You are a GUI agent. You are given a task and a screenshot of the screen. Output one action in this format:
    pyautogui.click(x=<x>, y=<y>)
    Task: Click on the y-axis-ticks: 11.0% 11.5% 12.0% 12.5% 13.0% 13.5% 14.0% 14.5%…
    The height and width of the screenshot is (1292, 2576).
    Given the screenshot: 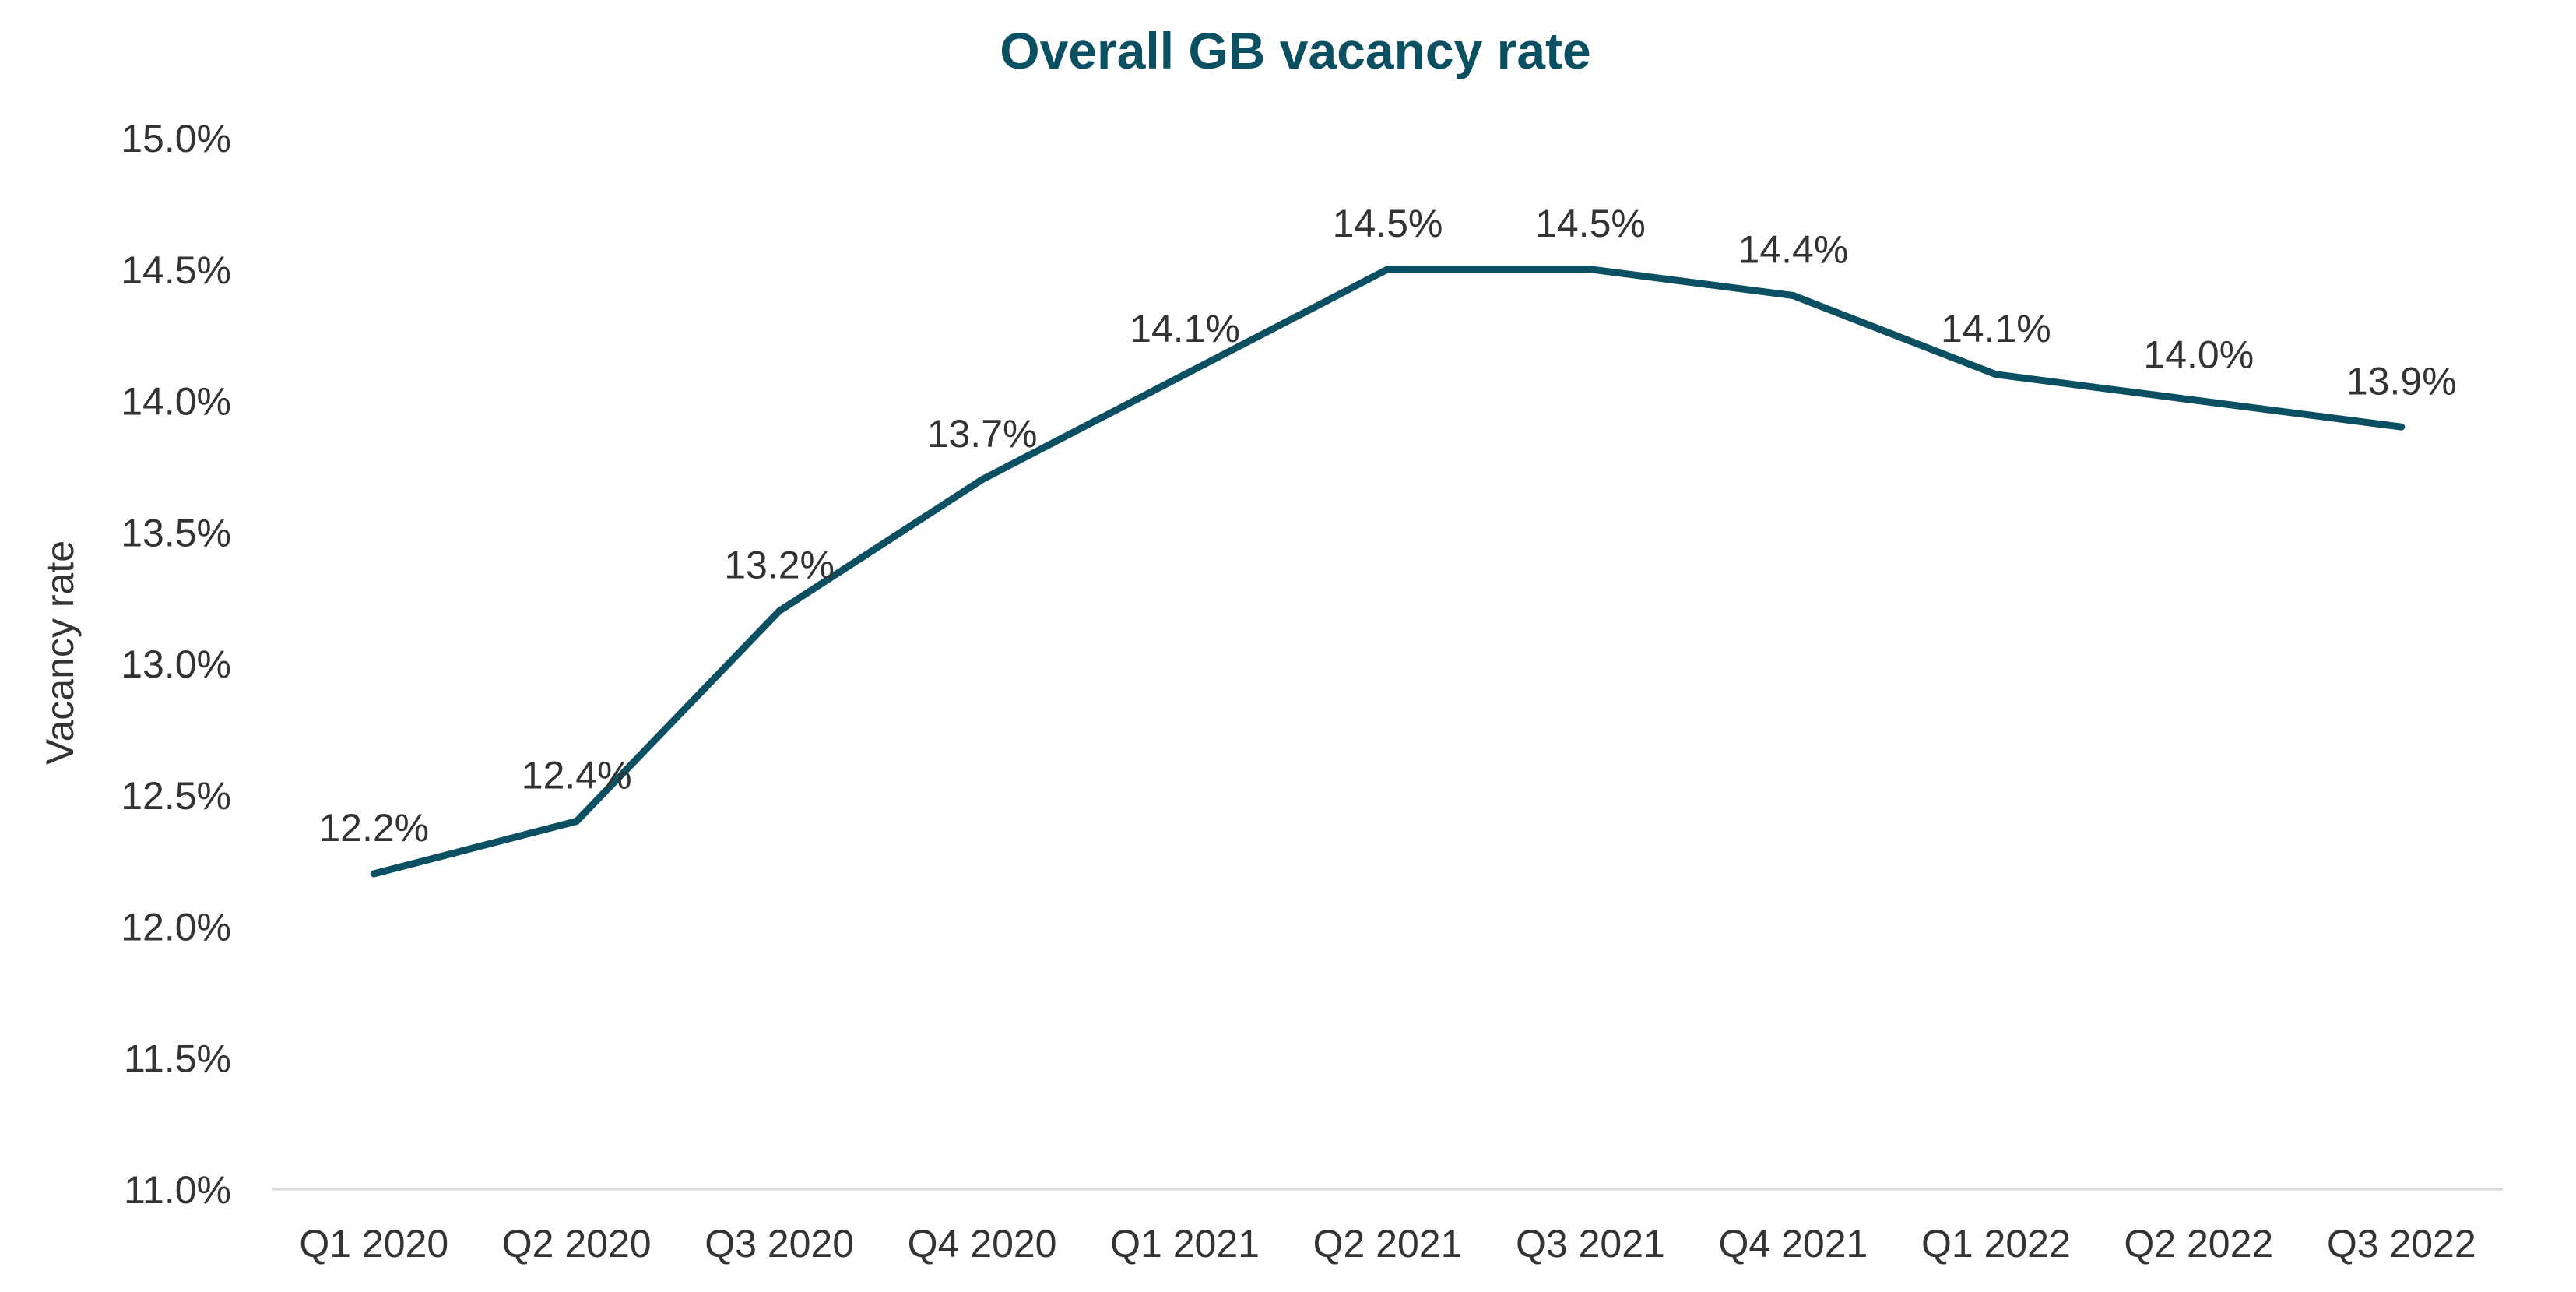 What is the action you would take?
    pyautogui.click(x=176, y=664)
    